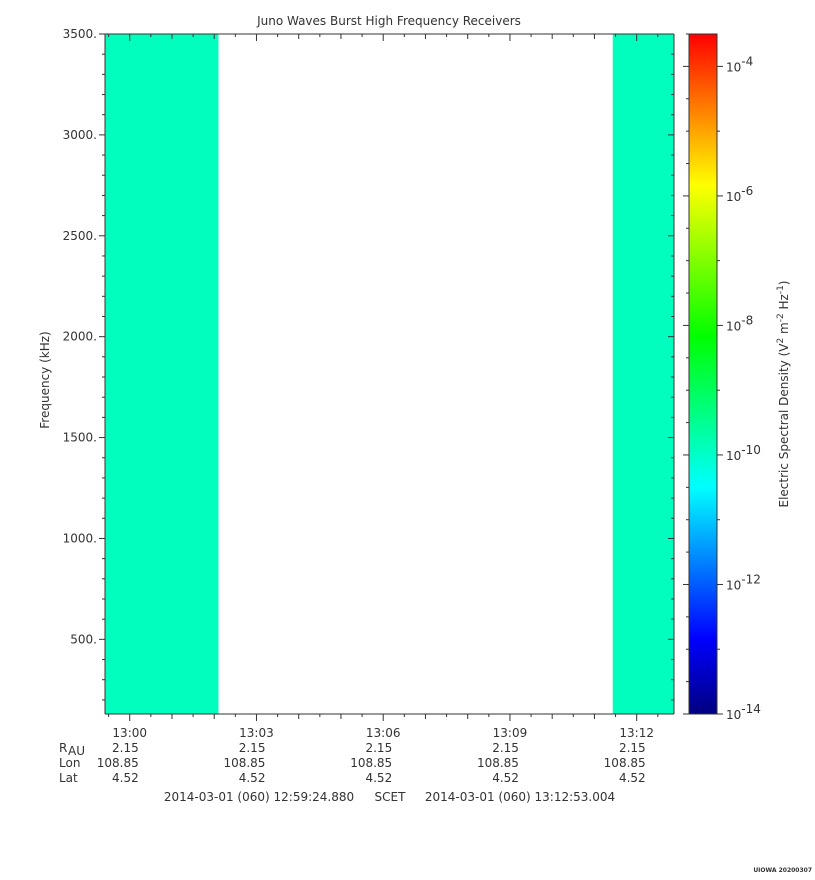  Describe the element at coordinates (636, 733) in the screenshot. I see `x-tick-label: 13:12` at that location.